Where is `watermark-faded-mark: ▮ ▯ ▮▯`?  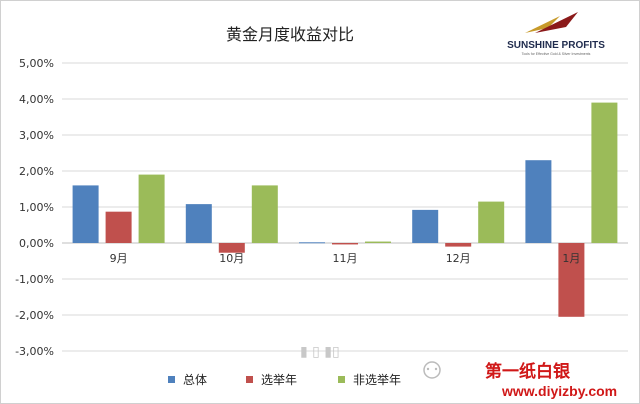
watermark-faded-mark: ▮ ▯ ▮▯ is located at coordinates (320, 352).